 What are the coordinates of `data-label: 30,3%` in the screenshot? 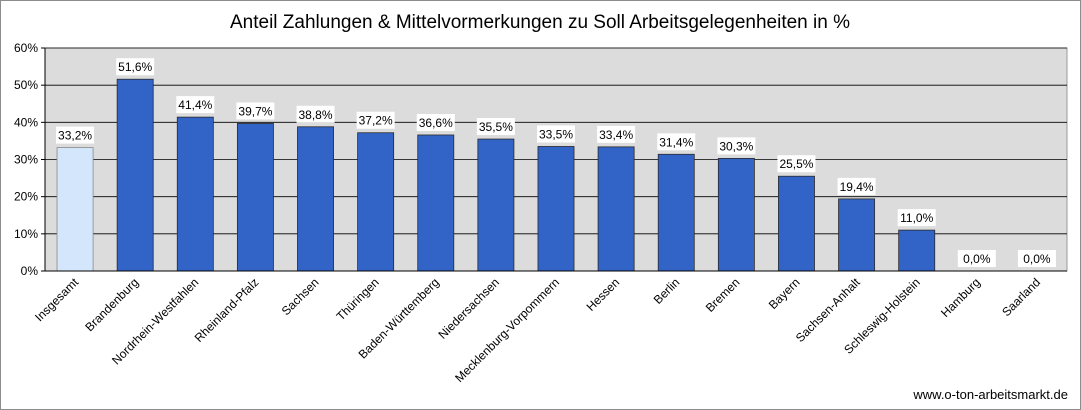 It's located at (736, 146).